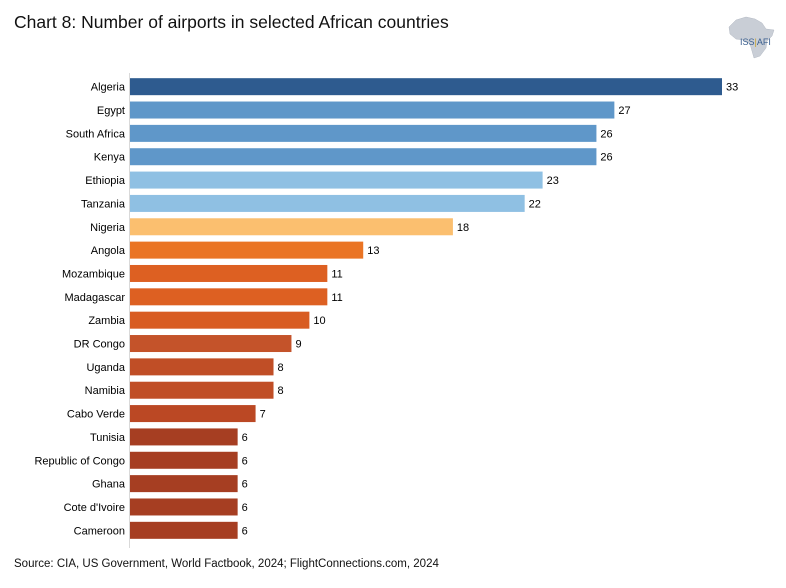  Describe the element at coordinates (103, 204) in the screenshot. I see `category-label: Tanzania` at that location.